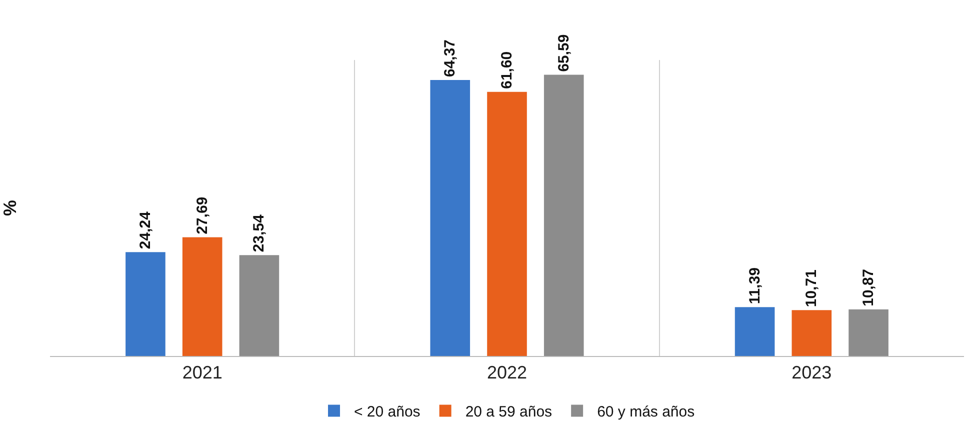 The width and height of the screenshot is (974, 437). What do you see at coordinates (507, 70) in the screenshot?
I see `data-label: 61,60` at bounding box center [507, 70].